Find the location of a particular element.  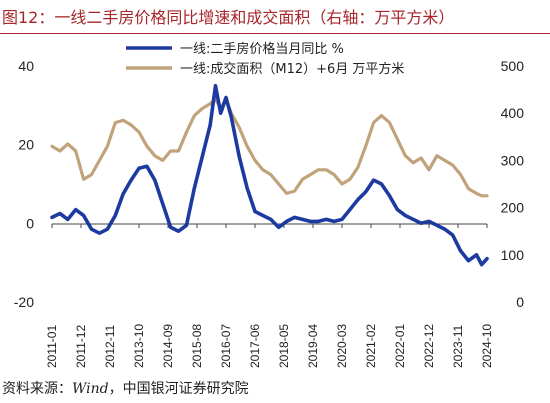

x-tick-label: 2018-05 is located at coordinates (284, 346).